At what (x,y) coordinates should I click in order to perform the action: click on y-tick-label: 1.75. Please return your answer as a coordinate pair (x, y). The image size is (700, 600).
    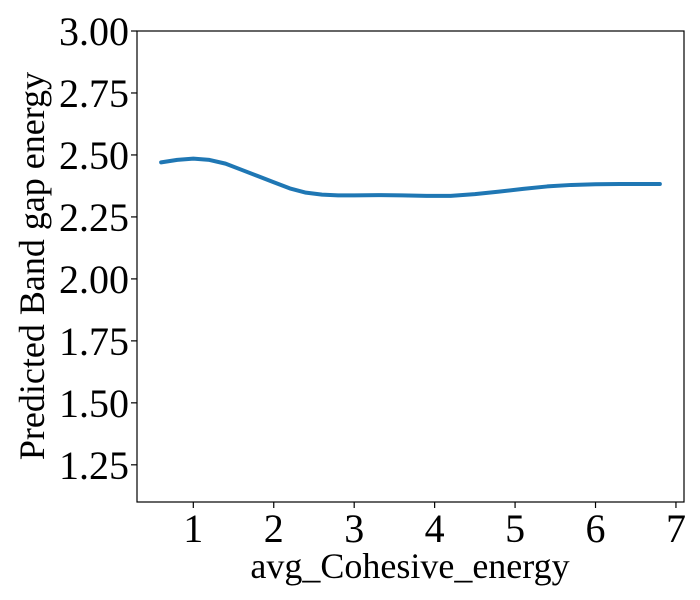
    Looking at the image, I should click on (94, 341).